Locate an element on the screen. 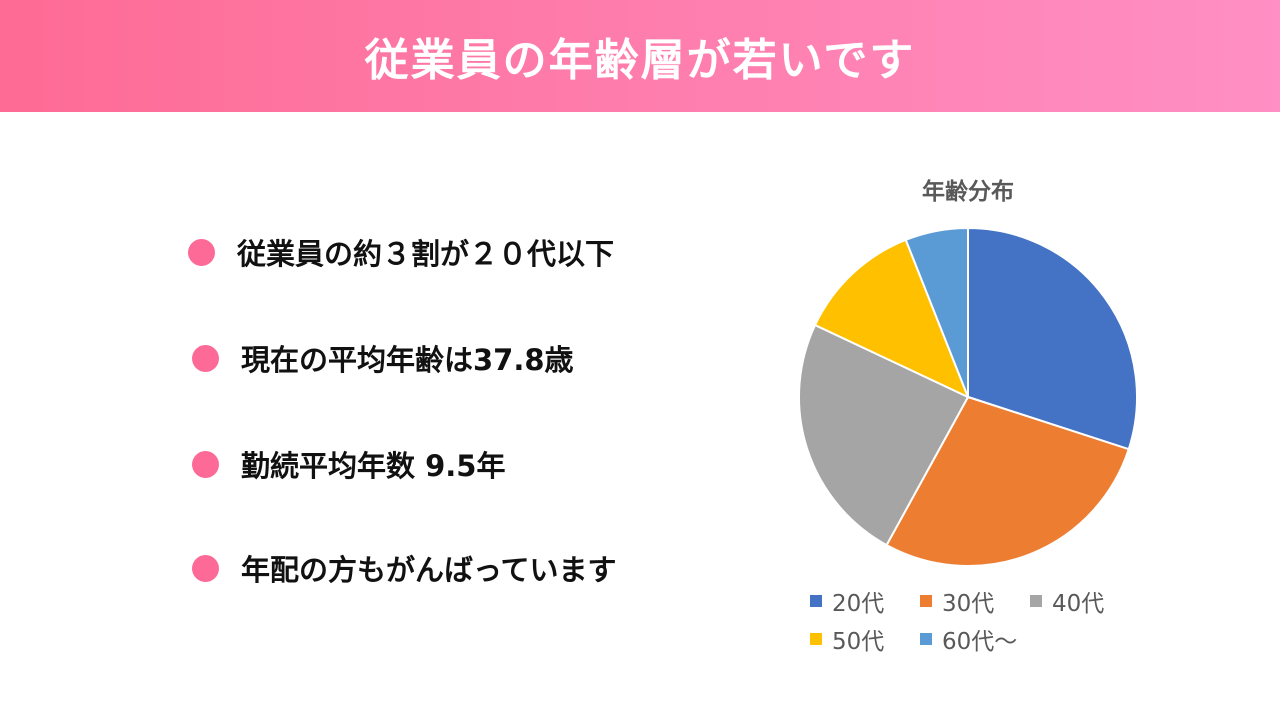  legend-item: 30代 is located at coordinates (957, 601).